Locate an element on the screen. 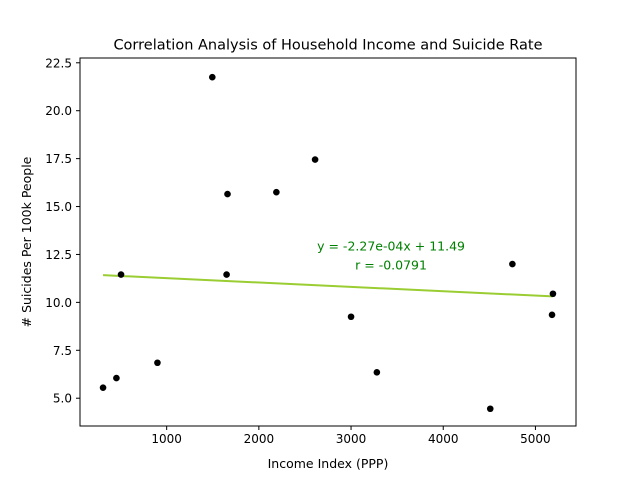 Image resolution: width=640 pixels, height=484 pixels. y-tick-label: 22.5 is located at coordinates (58, 63).